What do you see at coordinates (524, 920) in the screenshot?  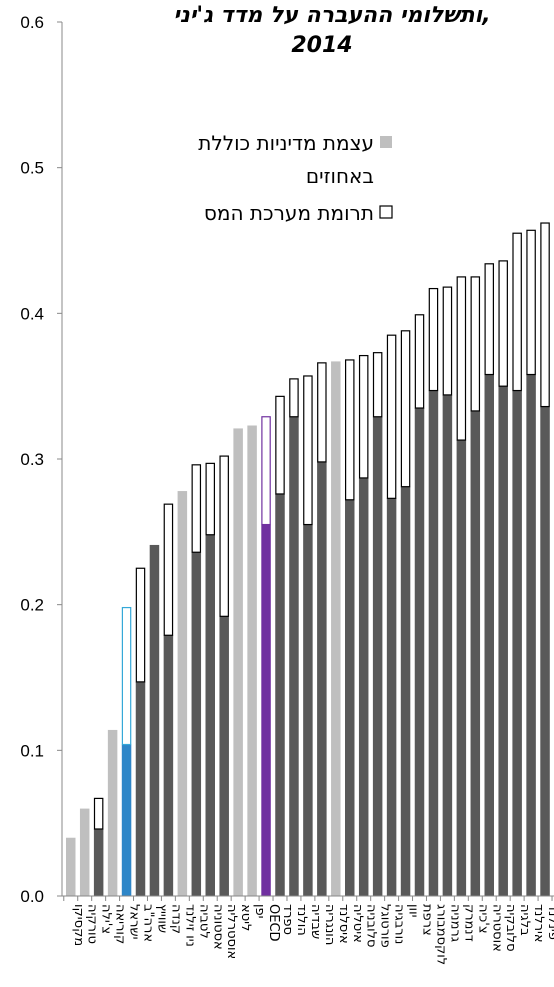 I see `x-tick-label: בלגיה` at bounding box center [524, 920].